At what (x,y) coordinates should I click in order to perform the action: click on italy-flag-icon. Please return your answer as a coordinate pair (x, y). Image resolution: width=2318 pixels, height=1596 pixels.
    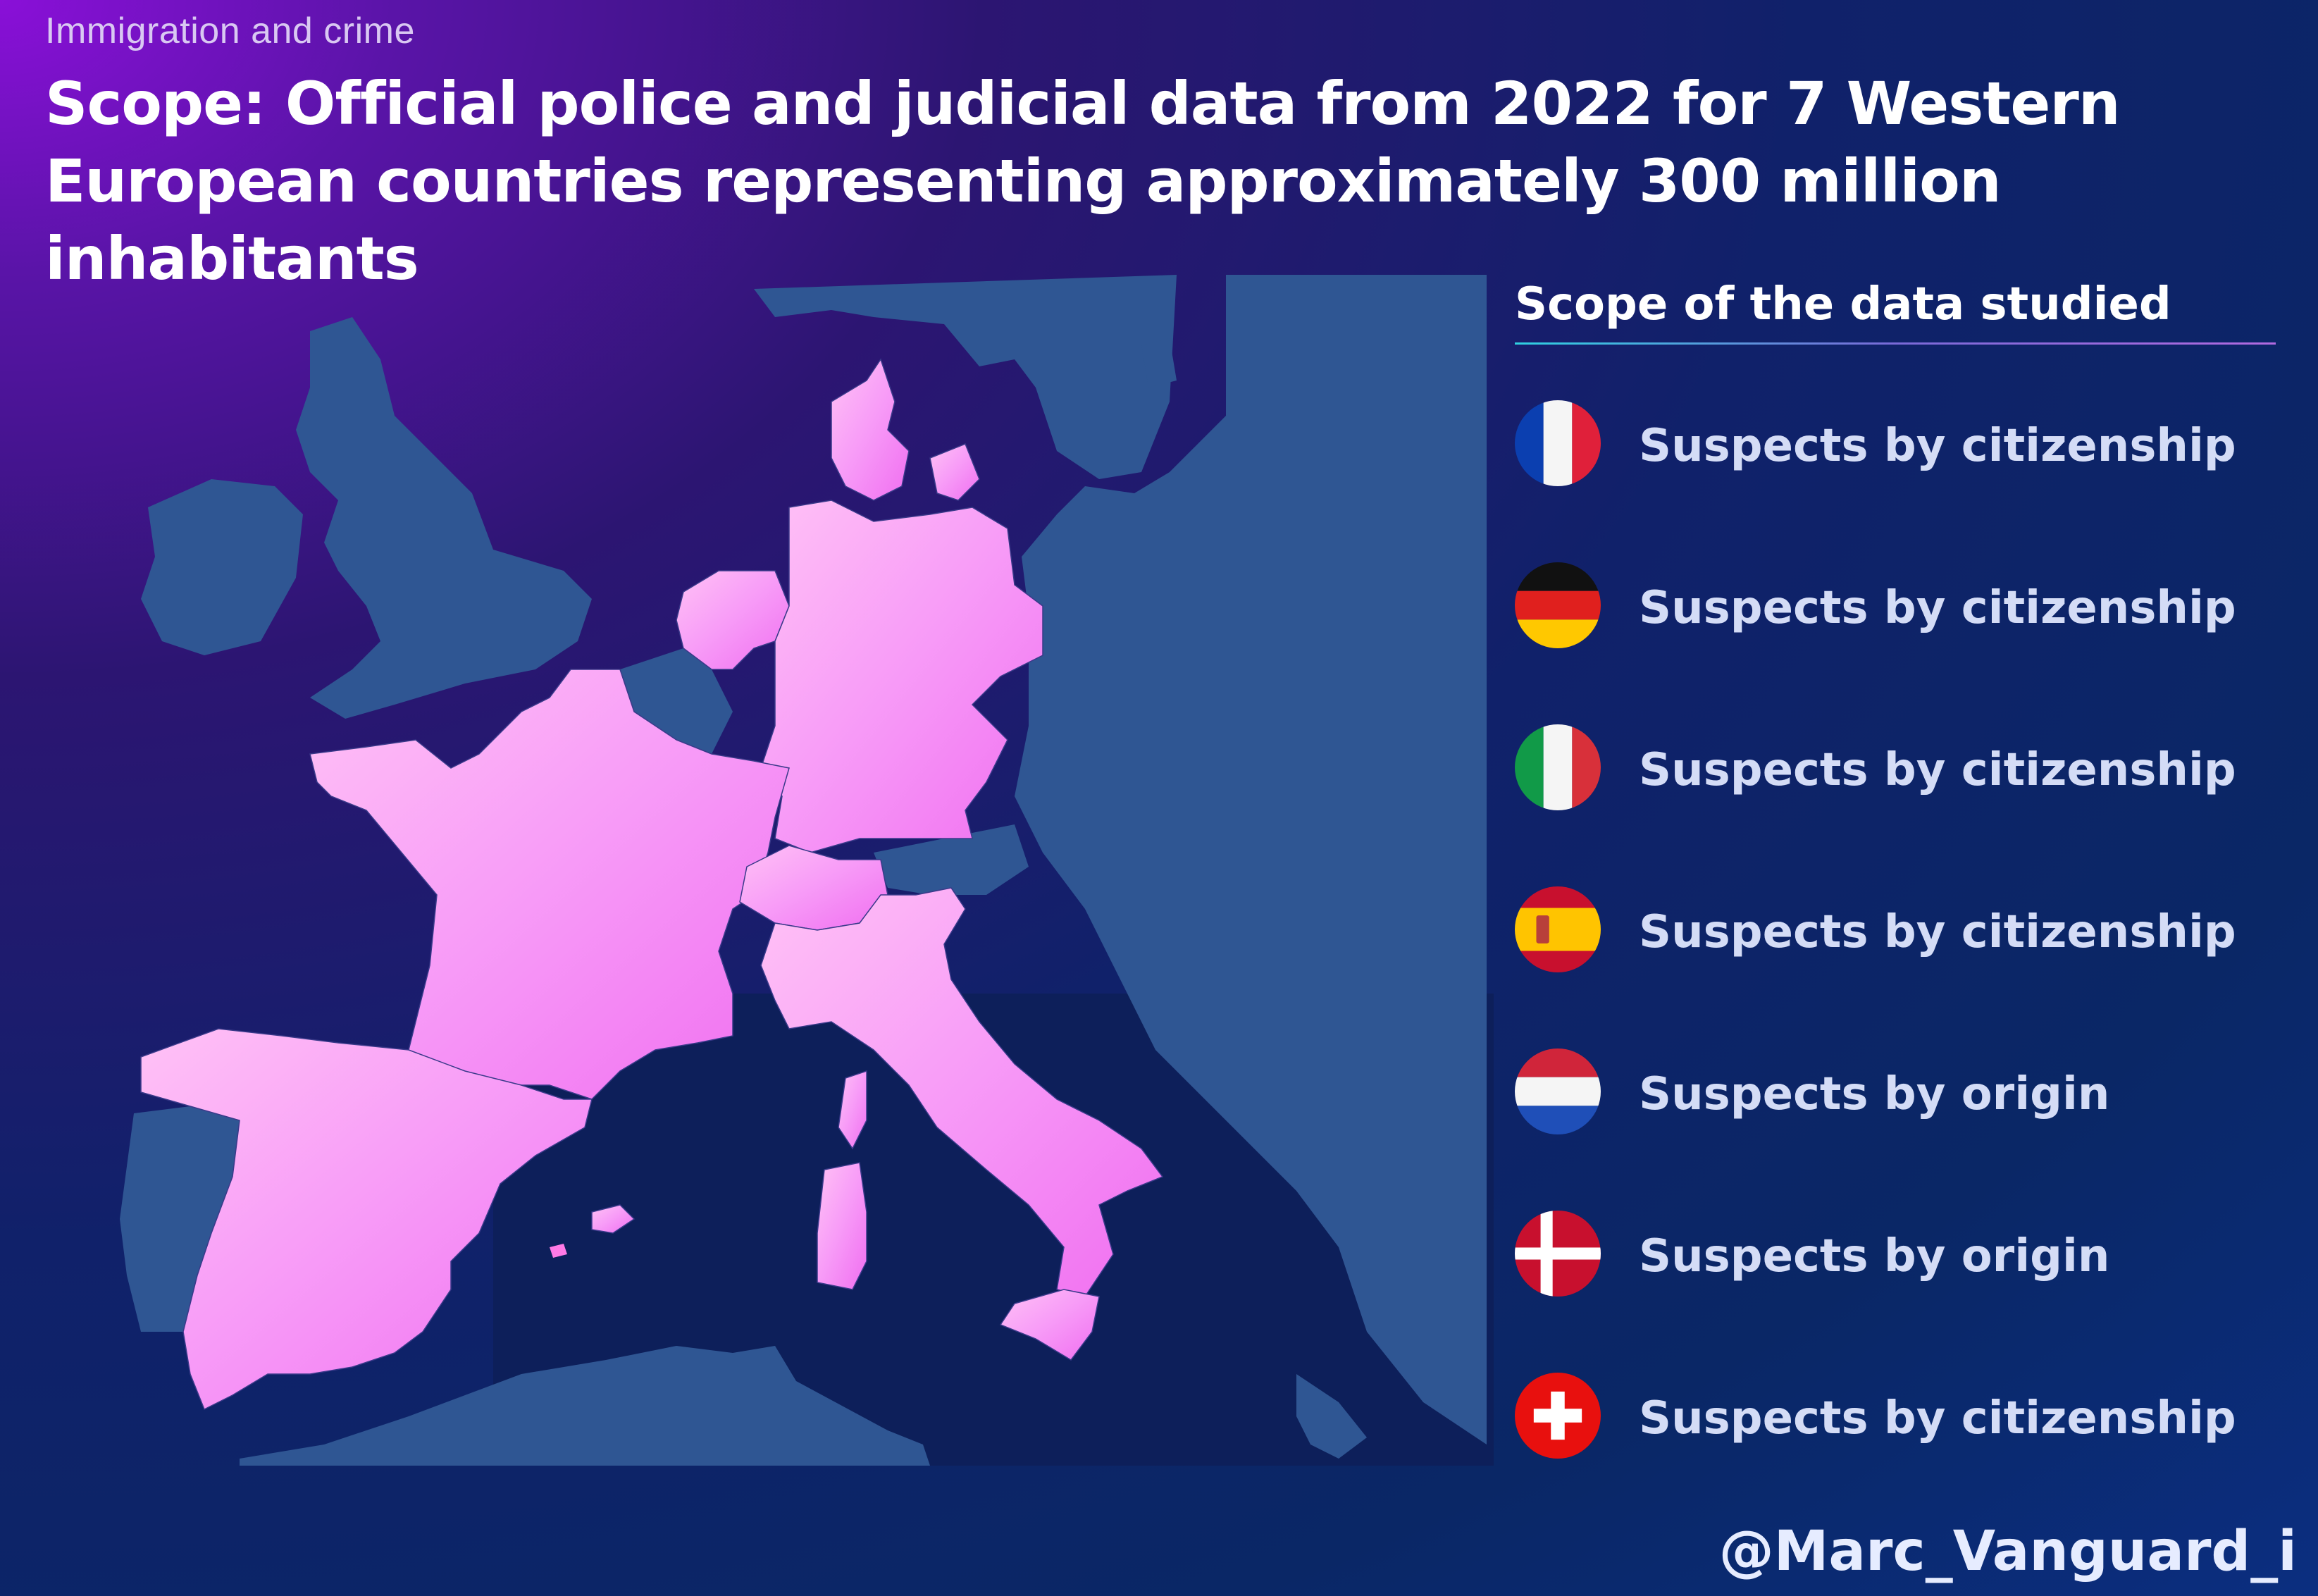
    Looking at the image, I should click on (1558, 767).